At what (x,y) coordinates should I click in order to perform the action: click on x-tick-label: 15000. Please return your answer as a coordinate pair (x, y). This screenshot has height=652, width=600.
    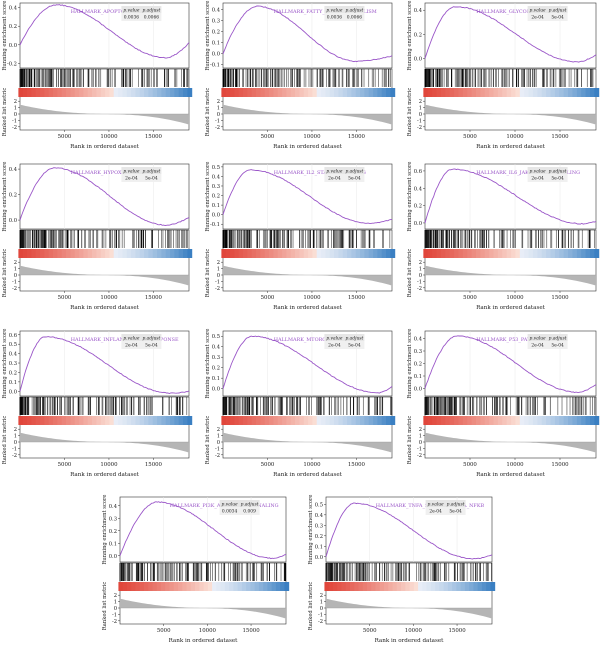
    Looking at the image, I should click on (251, 631).